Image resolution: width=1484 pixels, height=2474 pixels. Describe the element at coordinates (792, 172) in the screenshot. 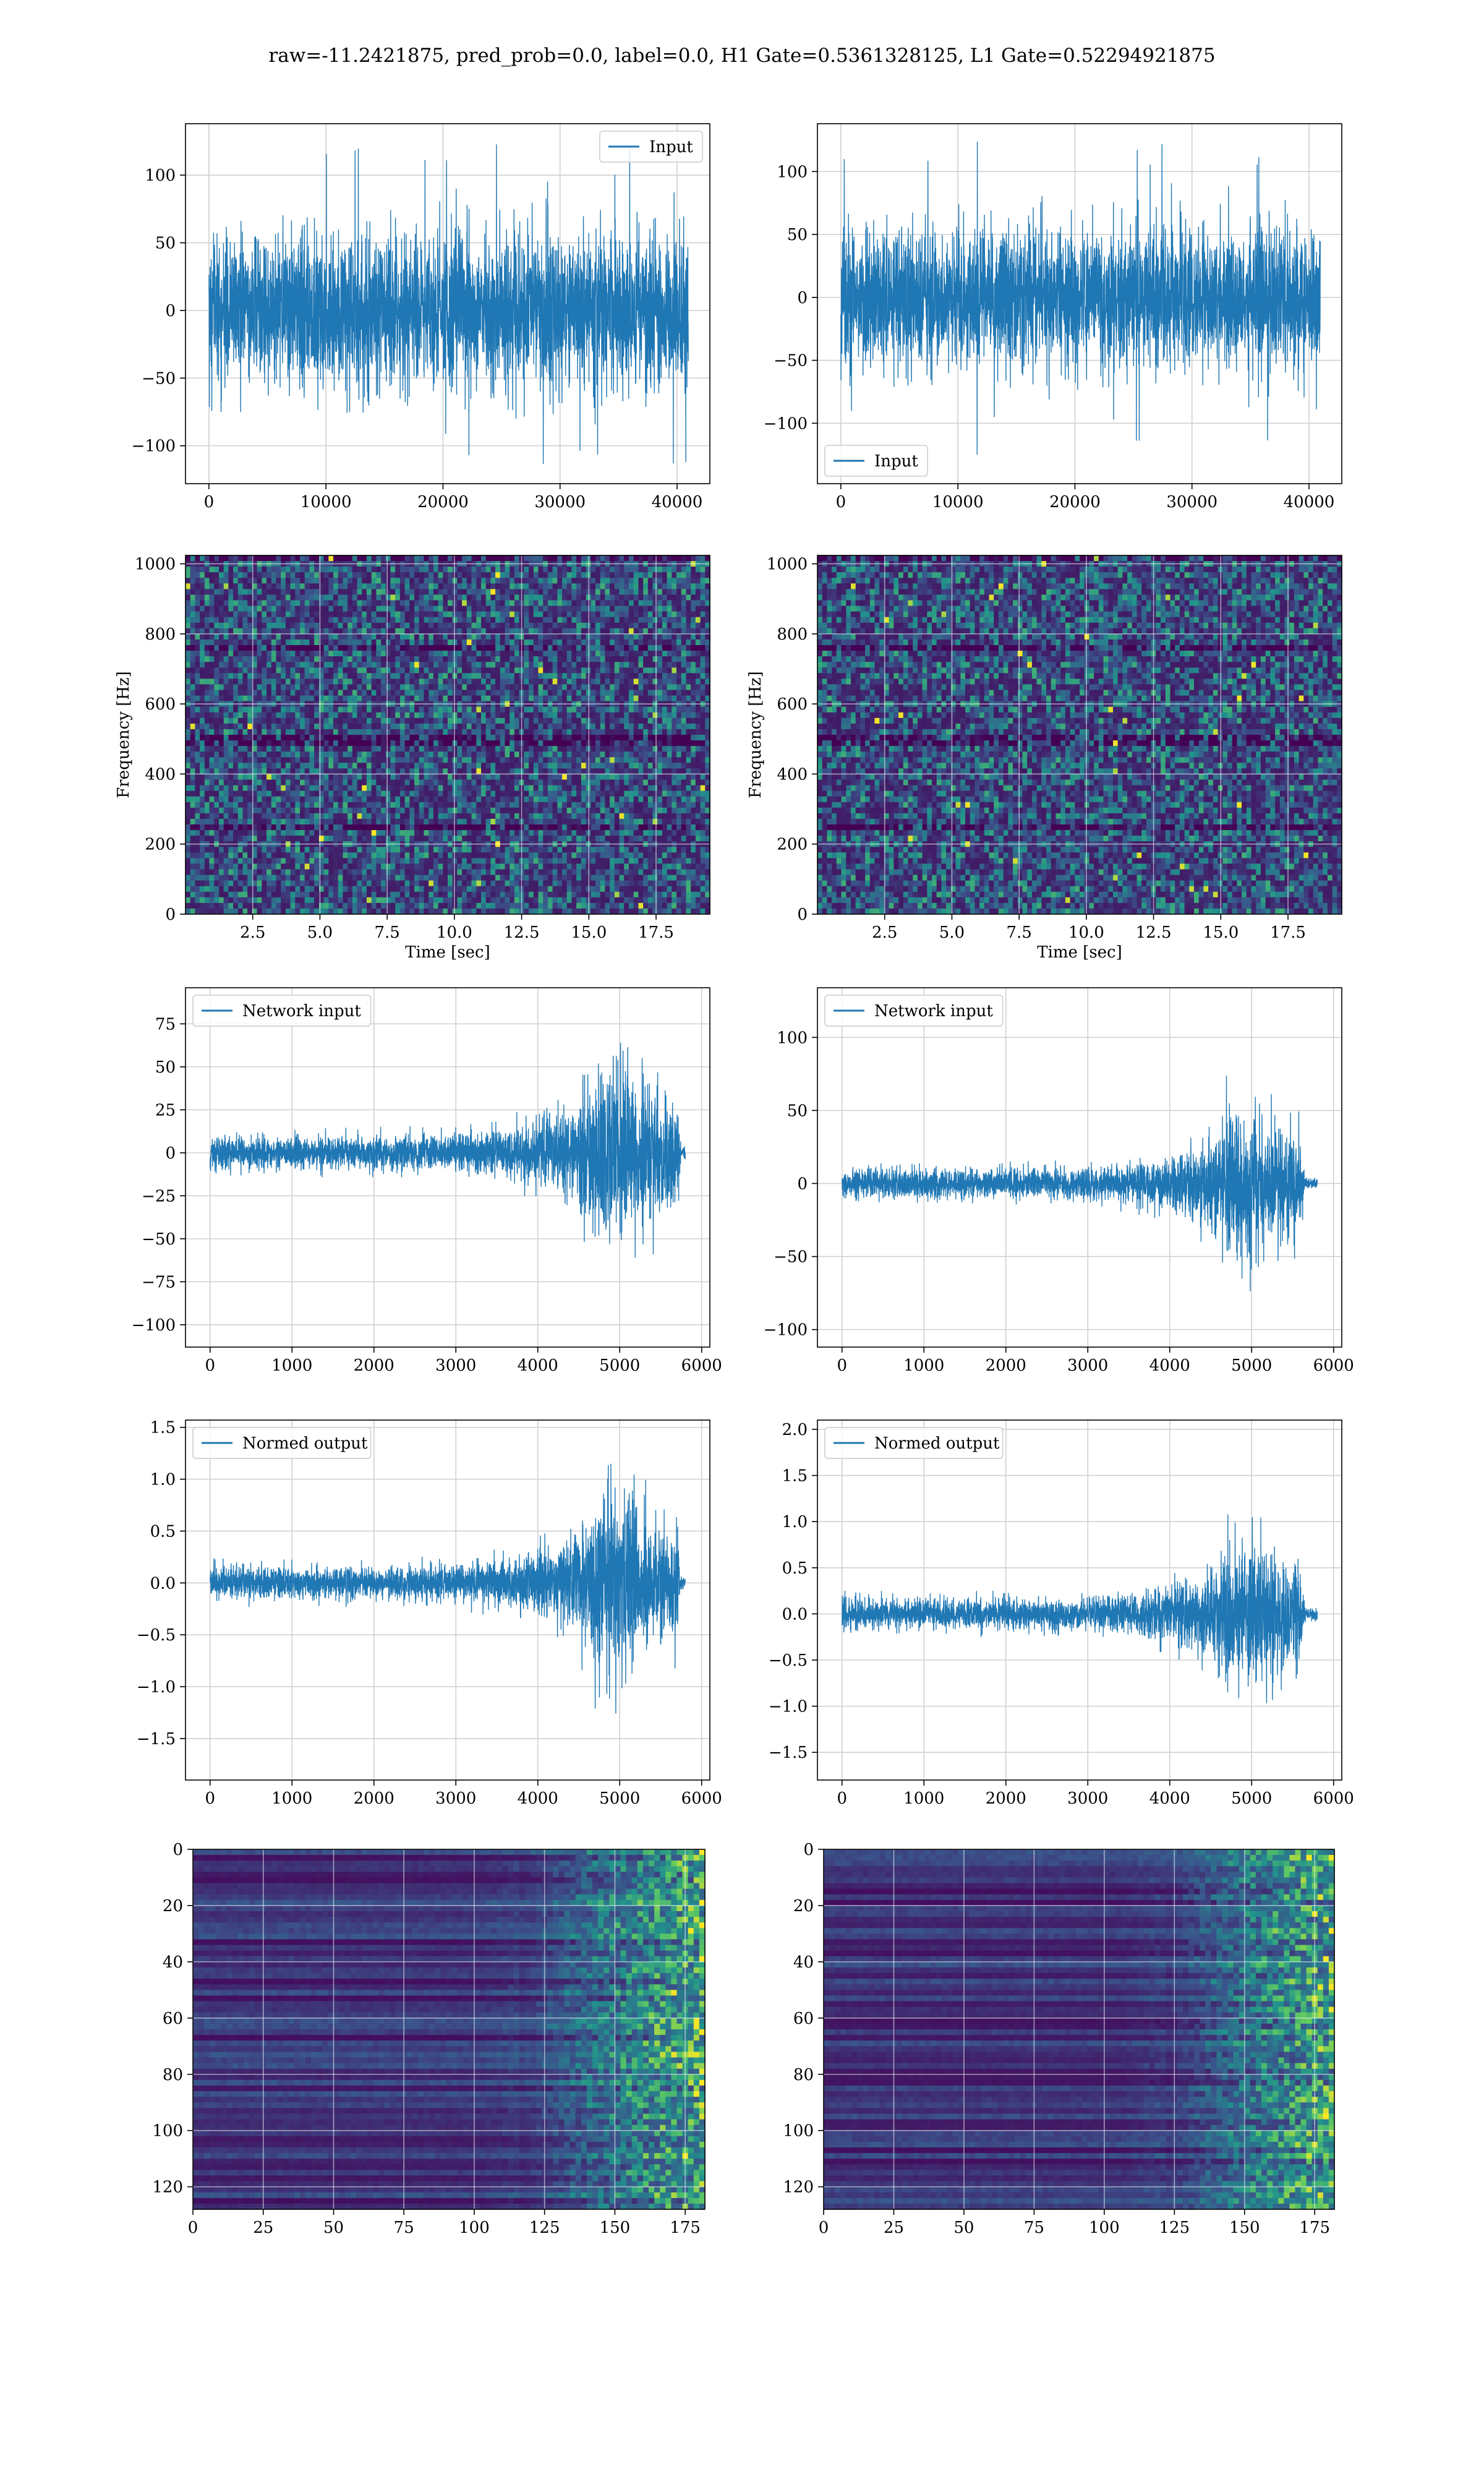

I see `y-tick-label: 100` at that location.